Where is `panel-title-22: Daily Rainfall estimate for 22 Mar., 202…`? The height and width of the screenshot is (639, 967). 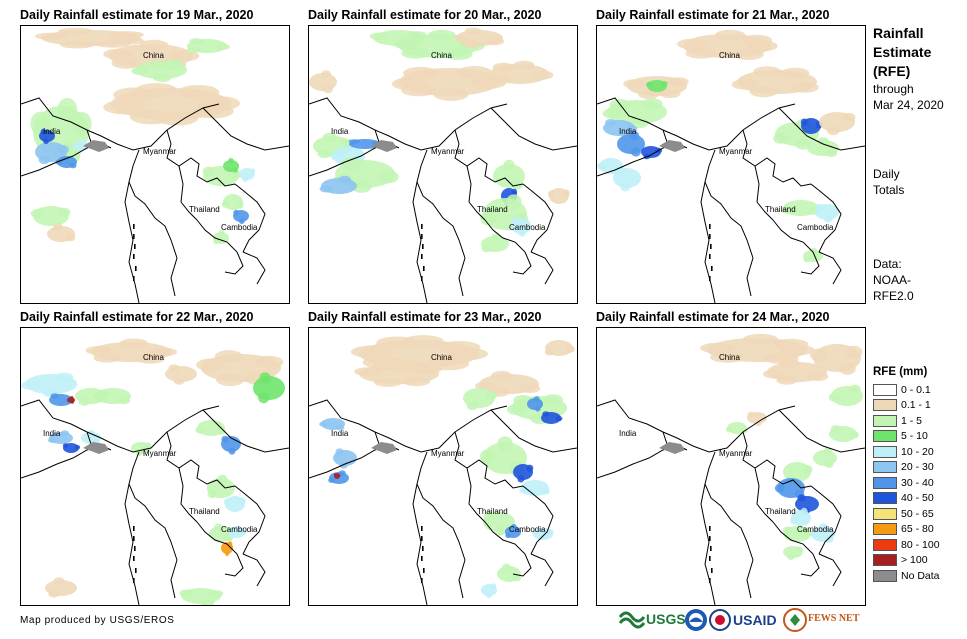
panel-title-22: Daily Rainfall estimate for 22 Mar., 202… is located at coordinates (137, 317).